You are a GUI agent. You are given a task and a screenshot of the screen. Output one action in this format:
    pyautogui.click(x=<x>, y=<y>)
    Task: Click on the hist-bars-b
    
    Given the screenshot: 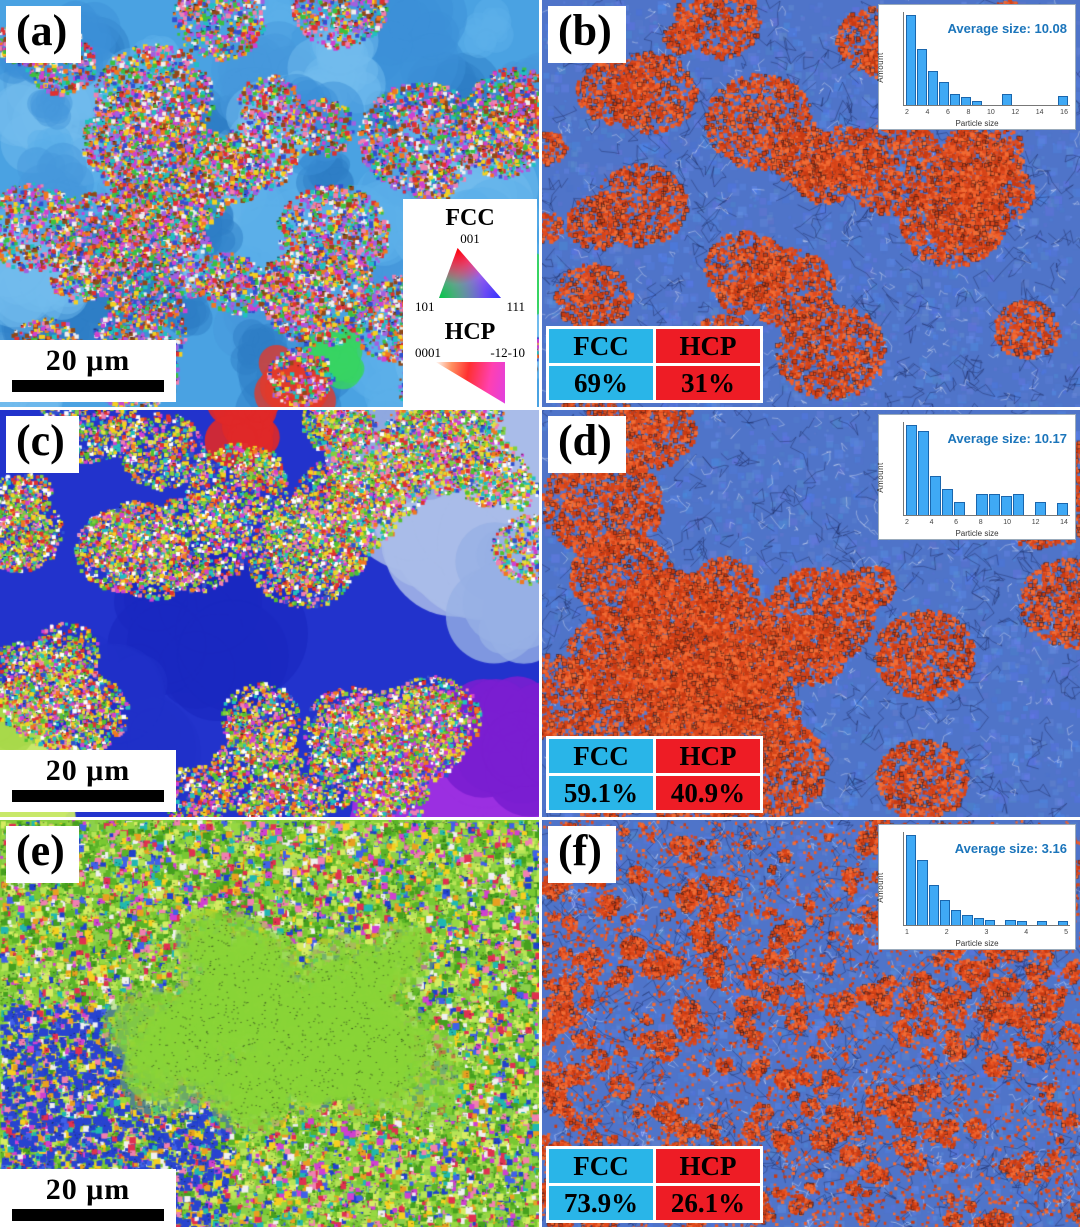 What is the action you would take?
    pyautogui.click(x=986, y=59)
    